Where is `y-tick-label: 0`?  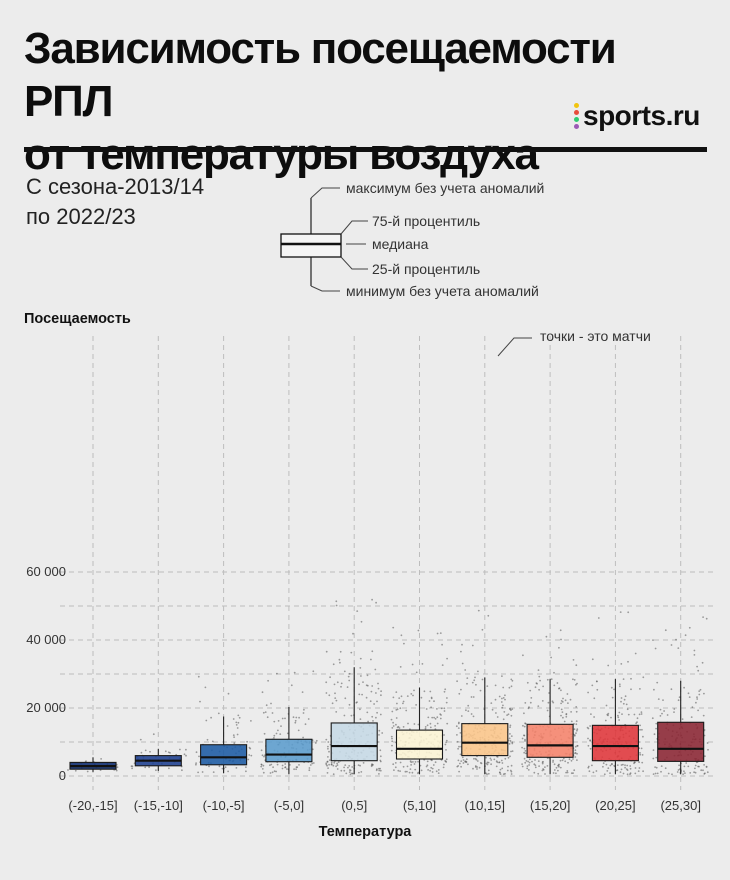 y-tick-label: 0 is located at coordinates (62, 775).